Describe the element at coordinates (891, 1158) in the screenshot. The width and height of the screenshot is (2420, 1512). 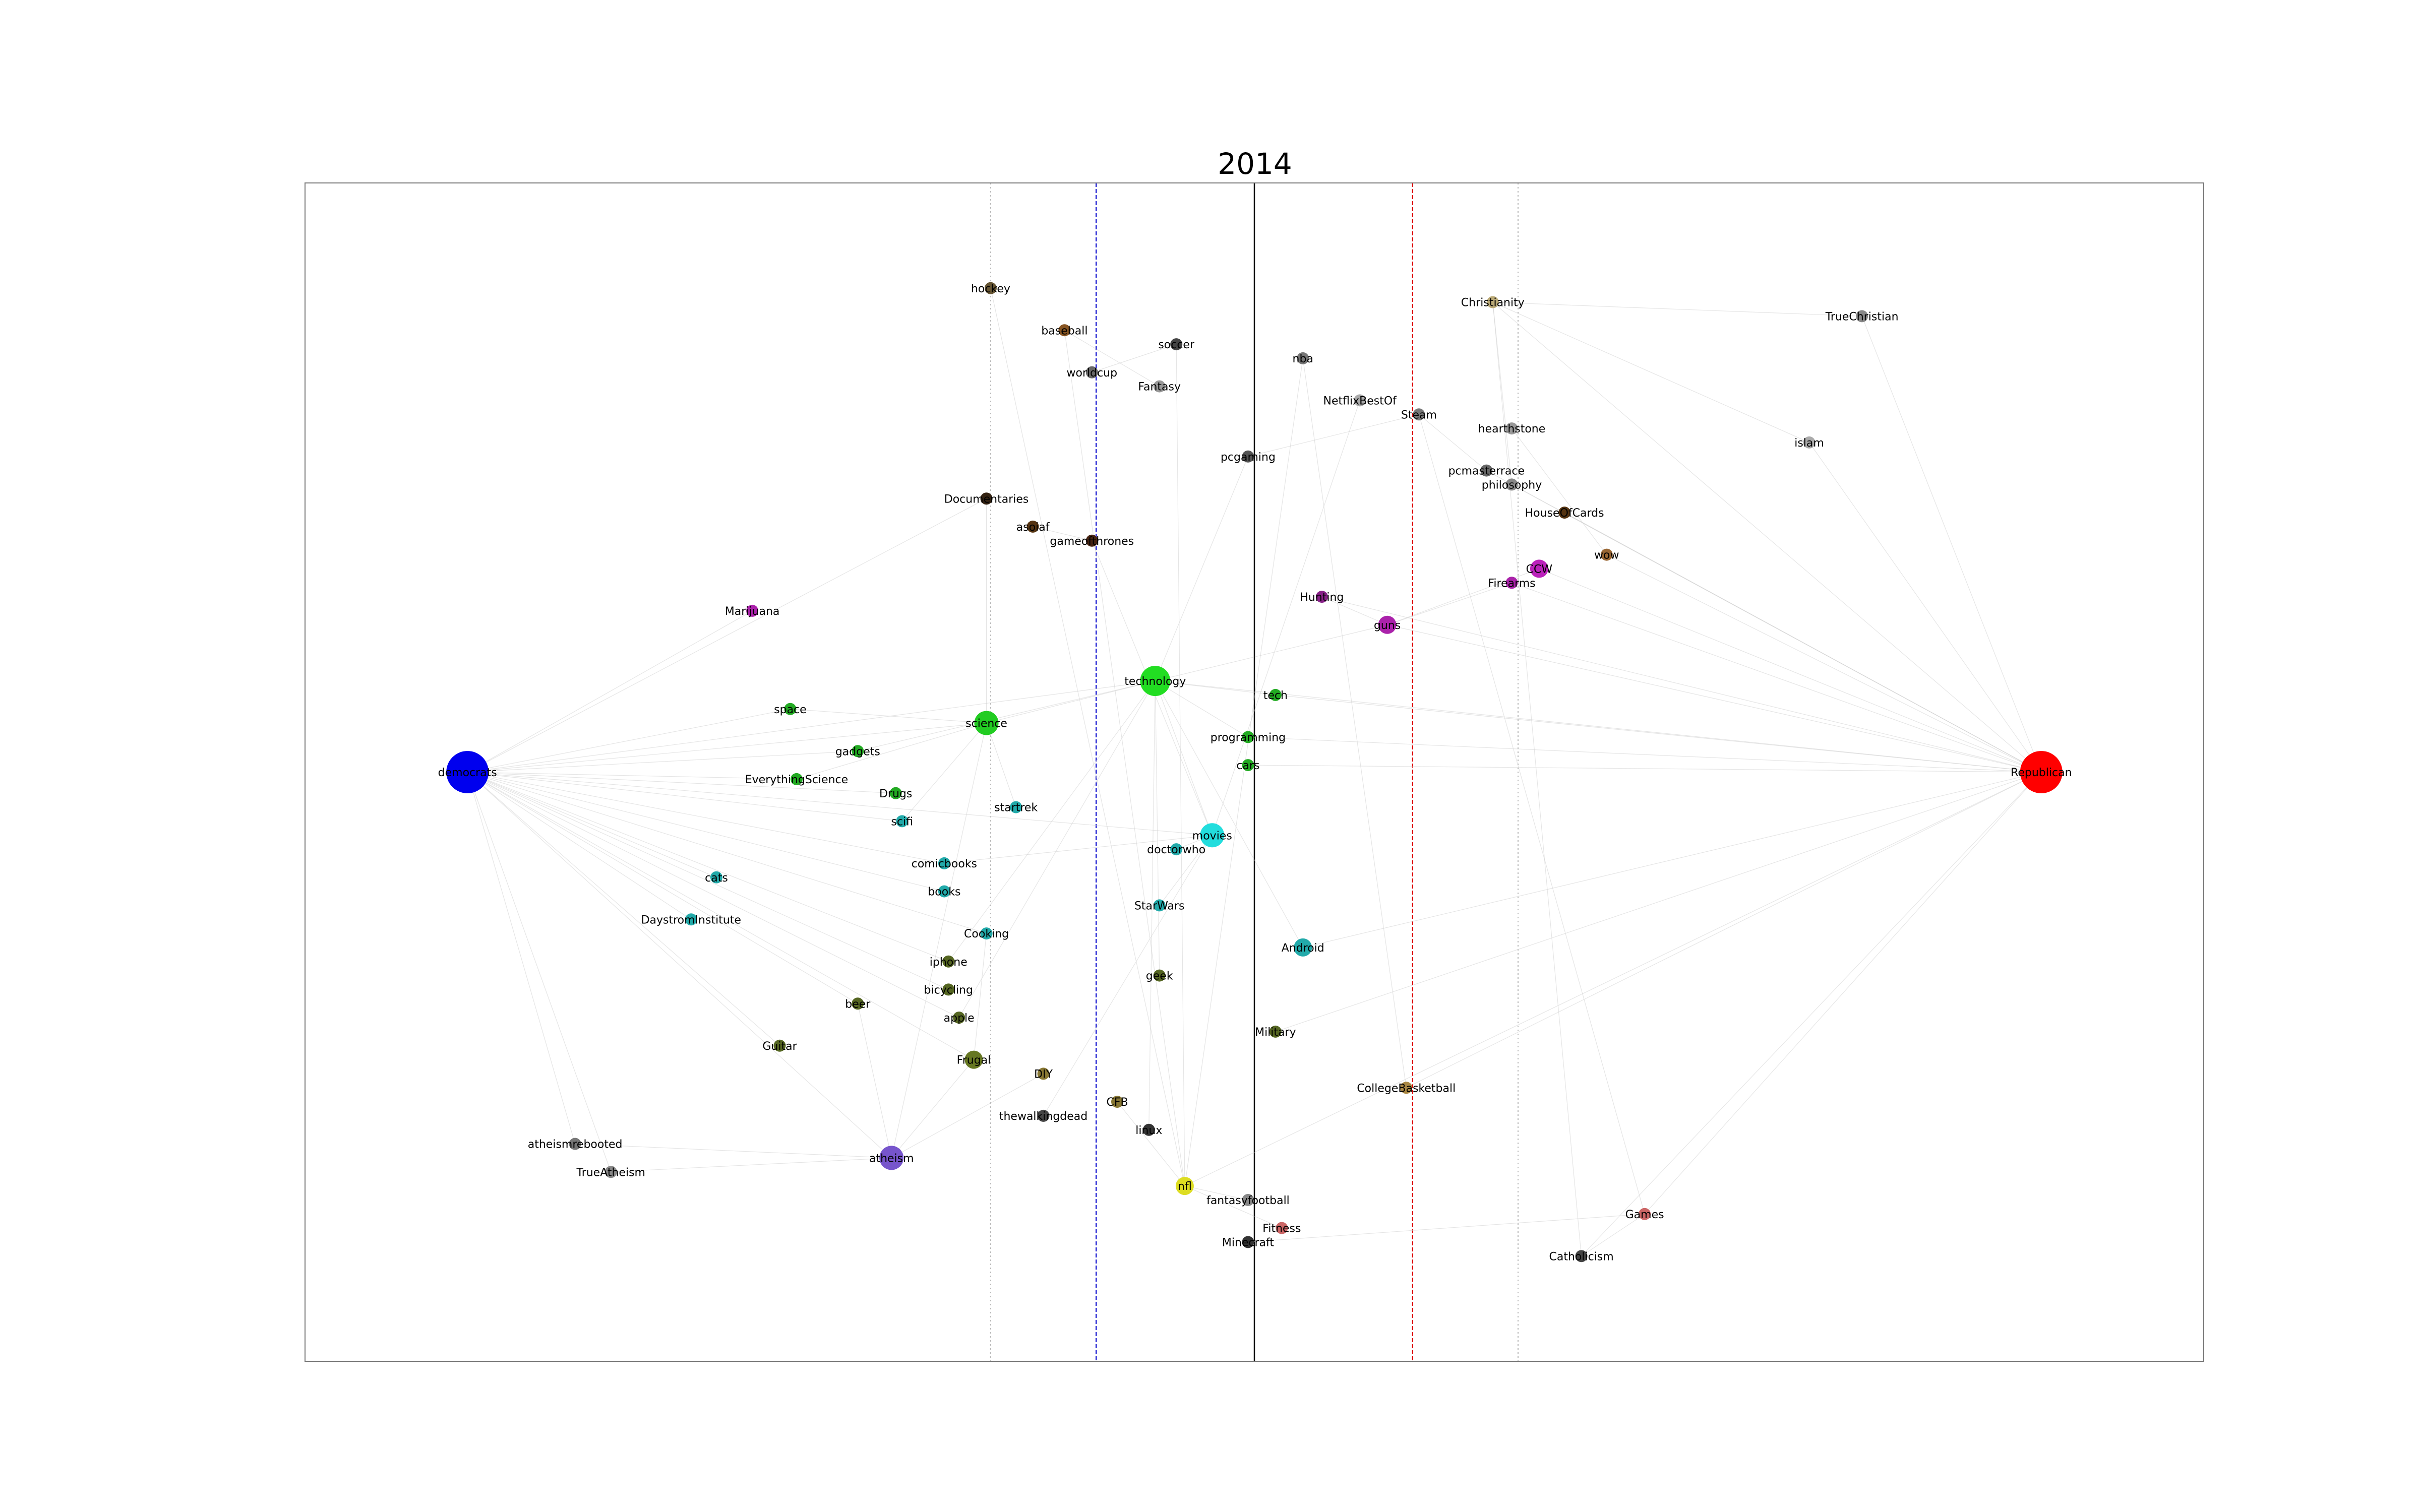
I see `node-atheism` at that location.